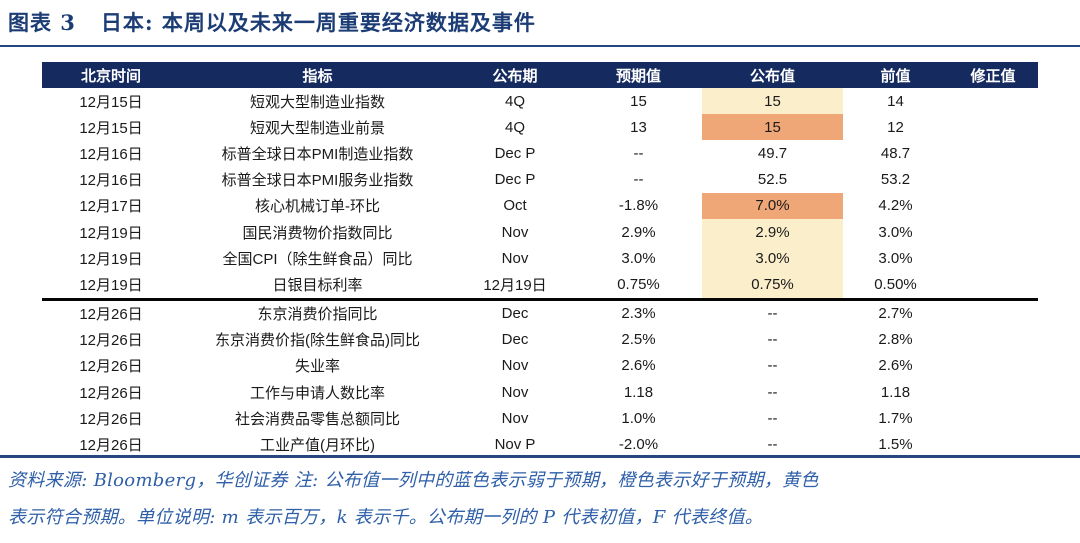  Describe the element at coordinates (772, 232) in the screenshot. I see `cell-announced: 2.9%` at that location.